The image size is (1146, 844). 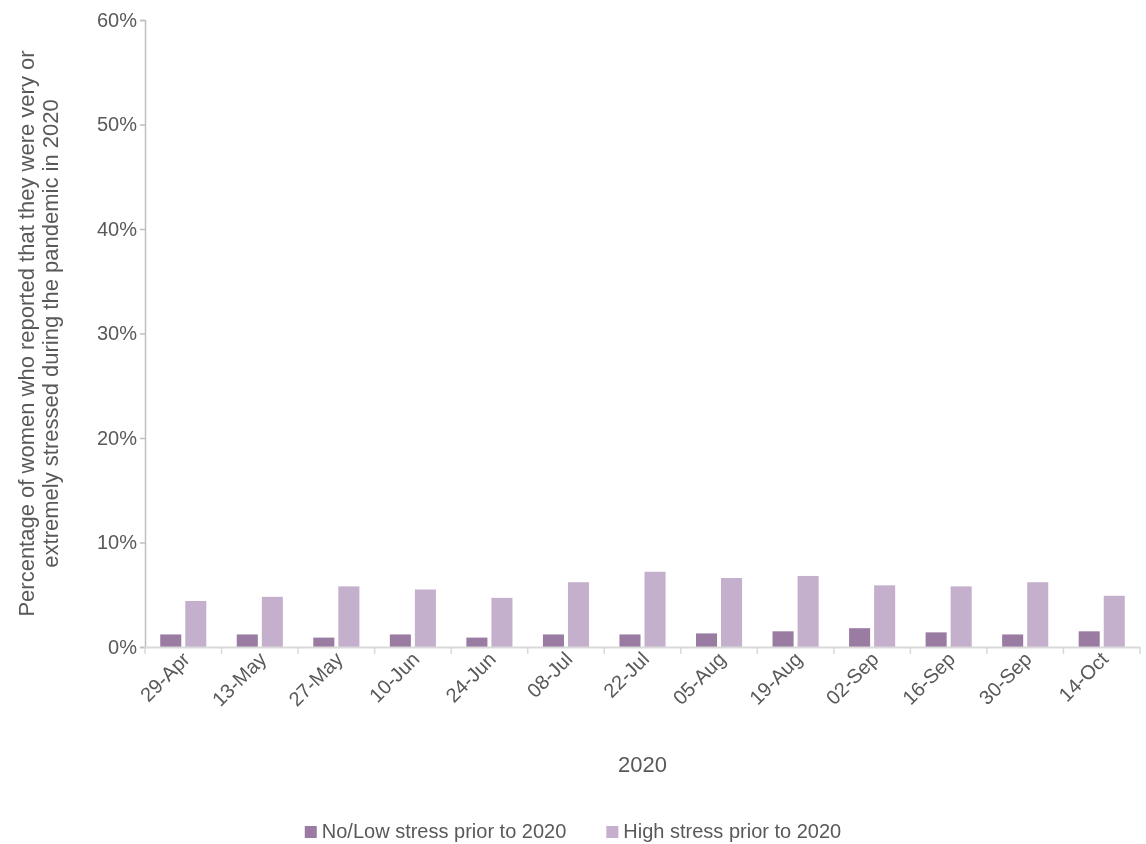 What do you see at coordinates (117, 333) in the screenshot?
I see `y-tick-label: 30%` at bounding box center [117, 333].